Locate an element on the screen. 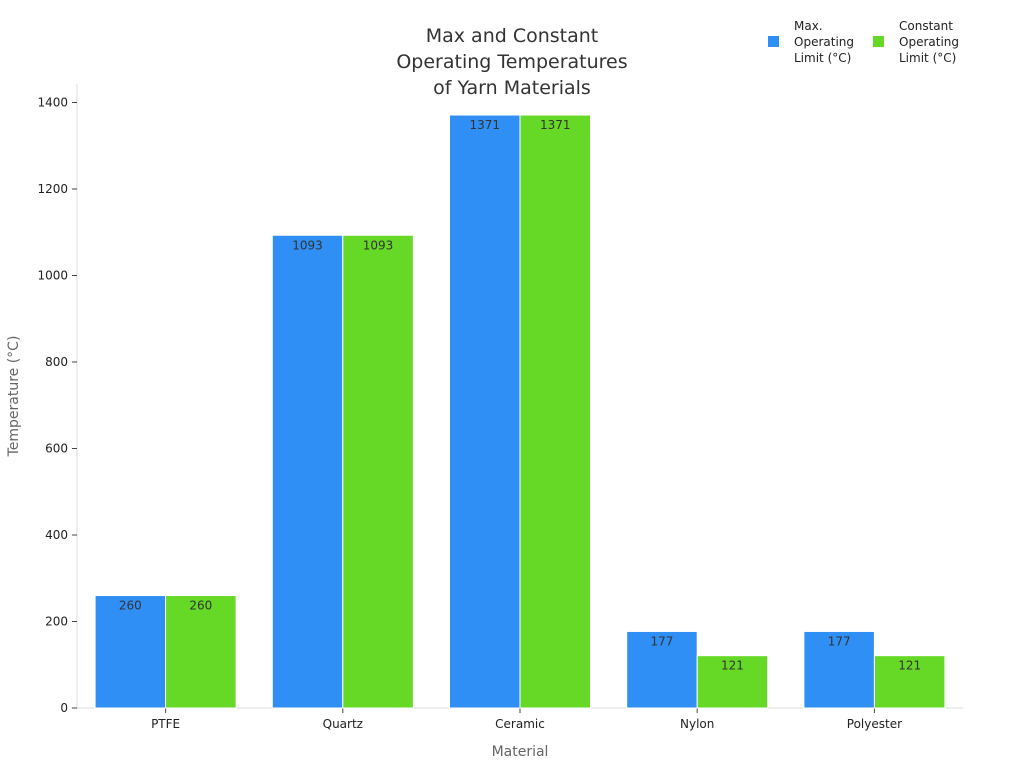 This screenshot has width=1024, height=768. legend-item-max-operating-limit: Max. Operating Limit (°C) is located at coordinates (811, 42).